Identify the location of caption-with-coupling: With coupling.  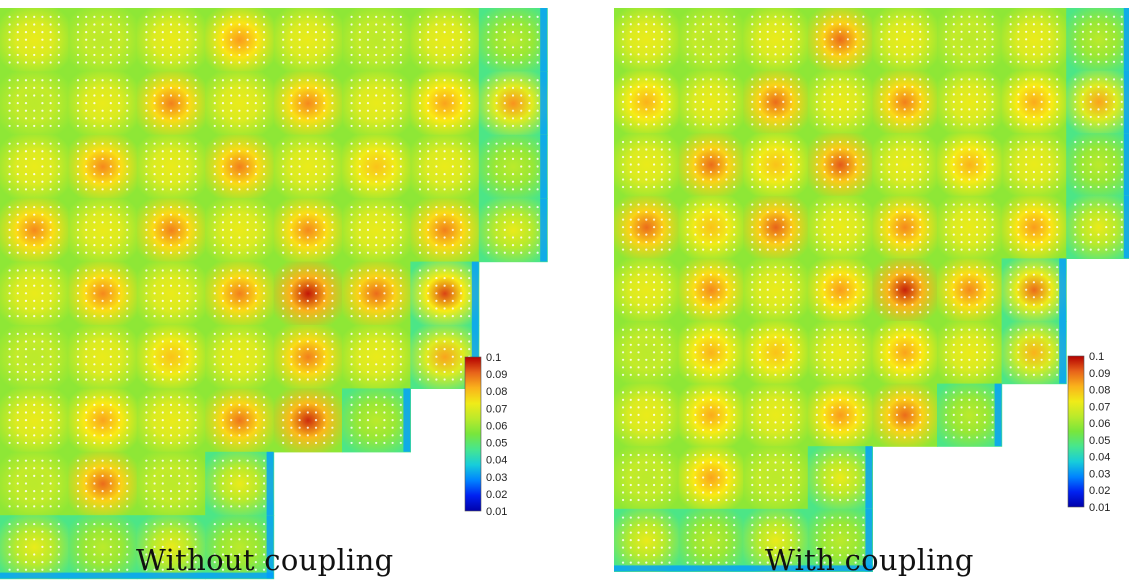
(869, 560).